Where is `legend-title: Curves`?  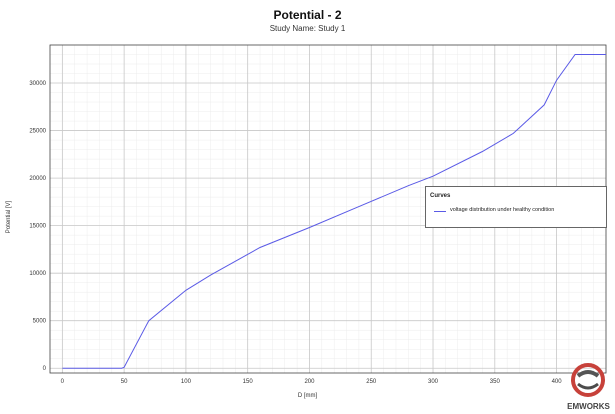 legend-title: Curves is located at coordinates (440, 196).